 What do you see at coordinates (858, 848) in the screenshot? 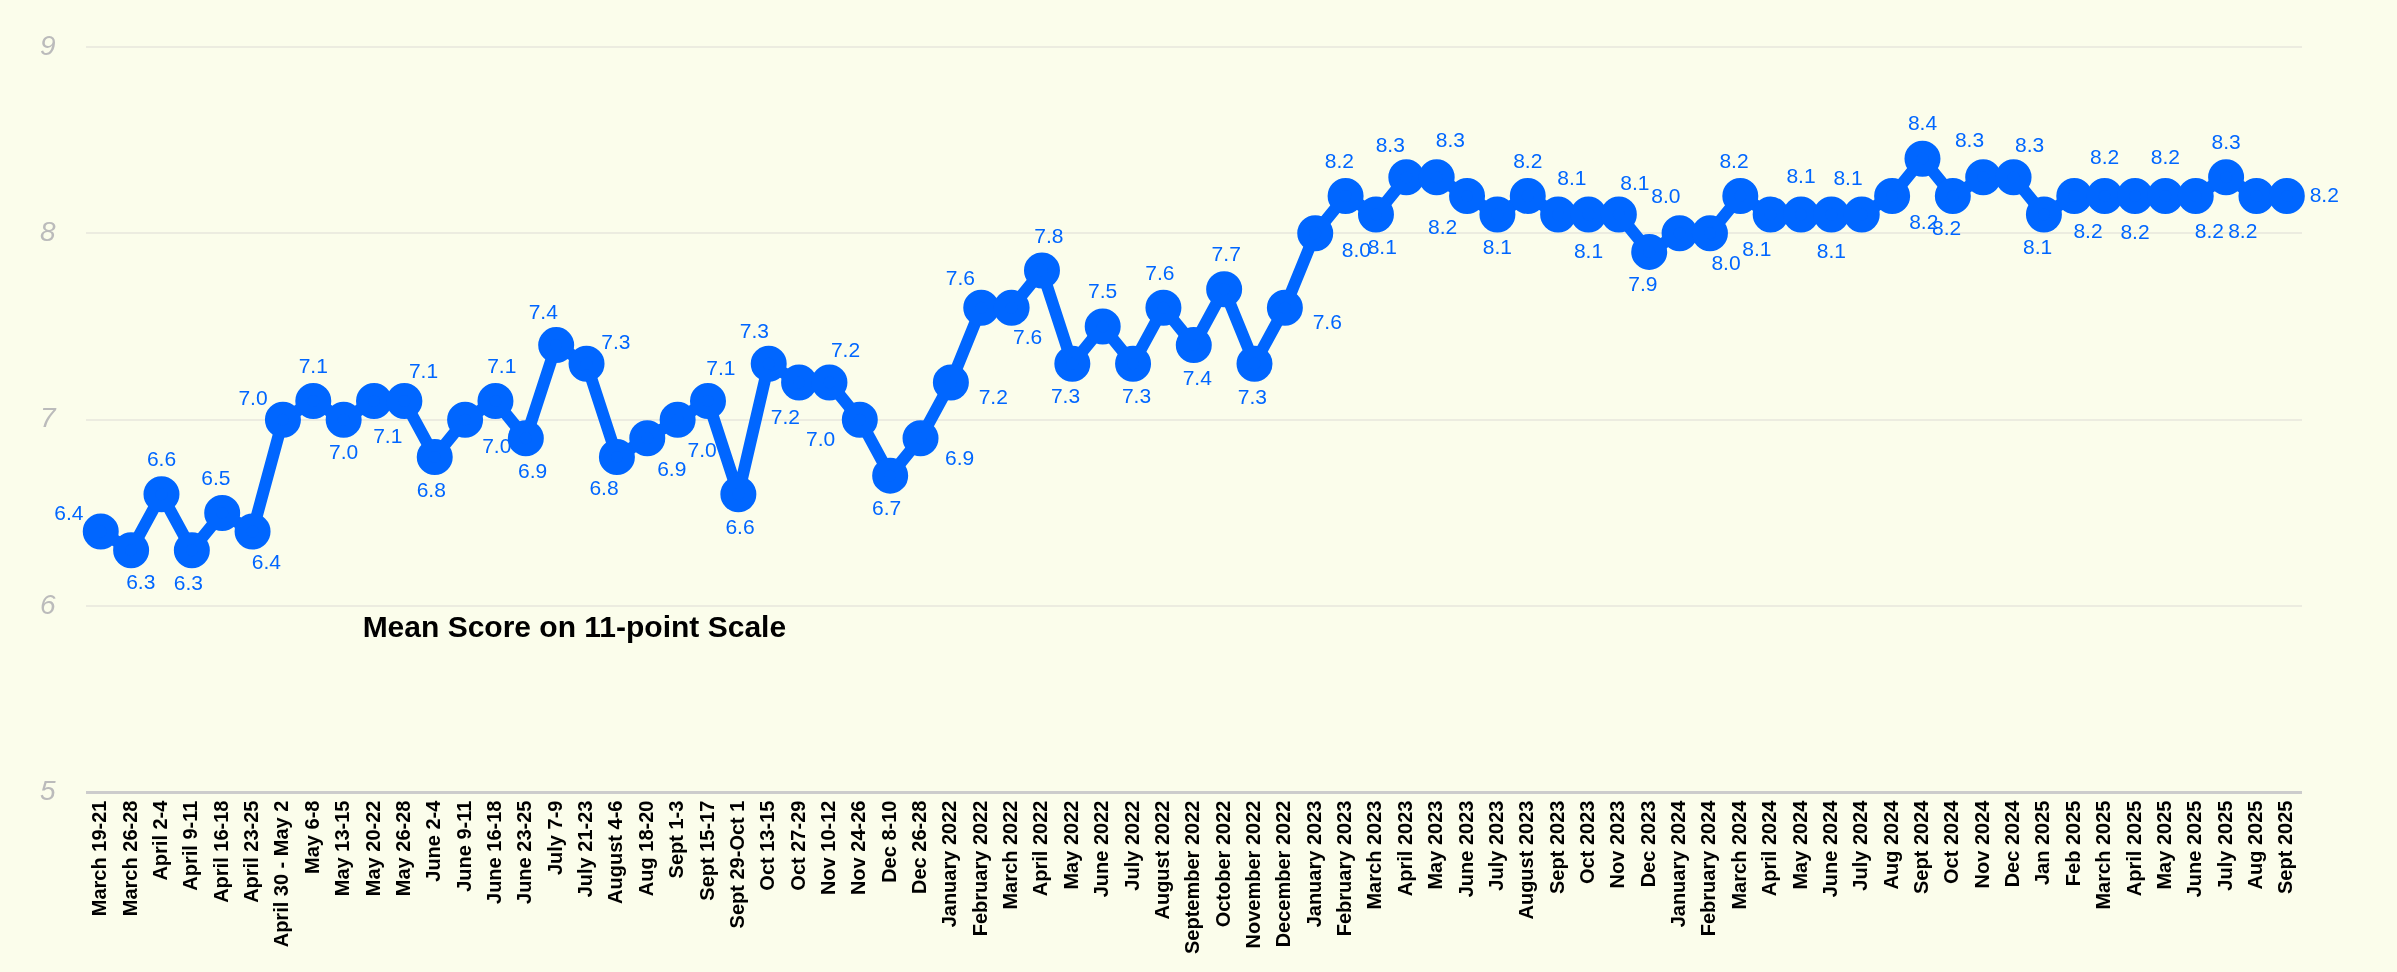
I see `x-tick-label: Nov 24-26` at bounding box center [858, 848].